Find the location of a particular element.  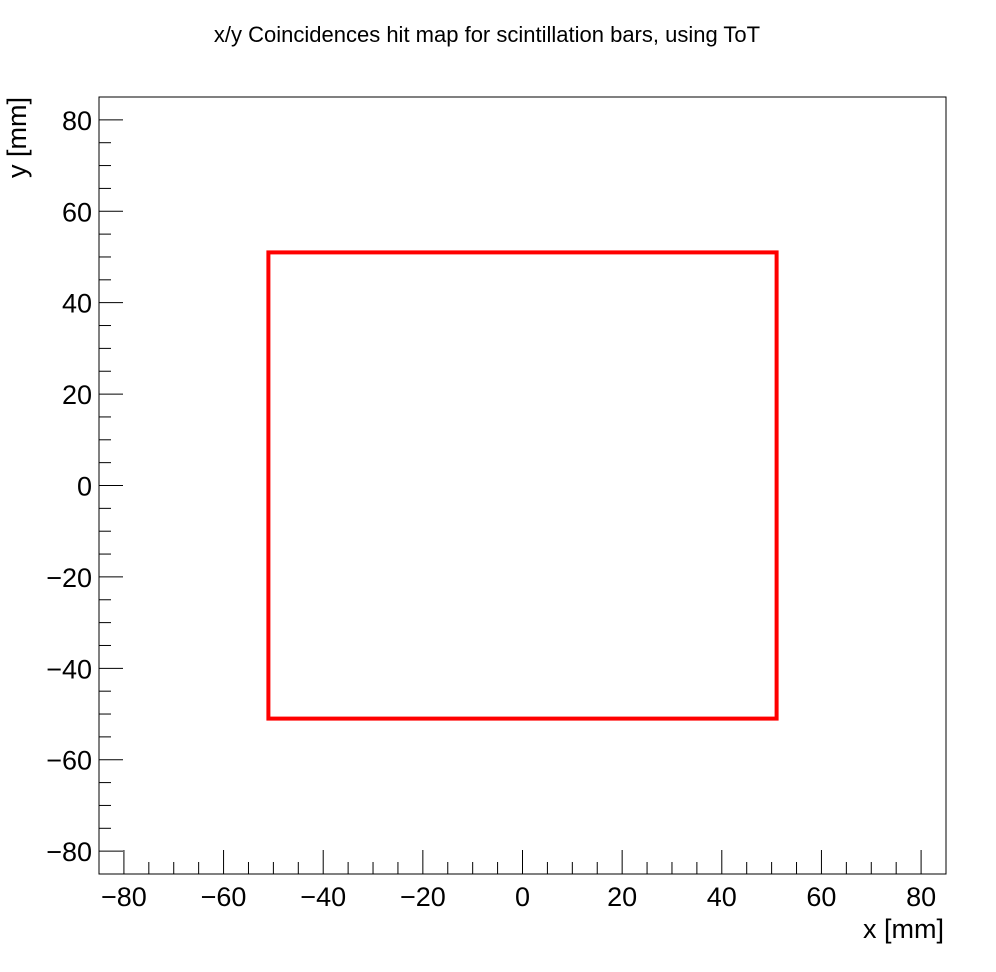

y-axis: −80 −60 −40 −20 0 20 40 60 80 is located at coordinates (84, 485).